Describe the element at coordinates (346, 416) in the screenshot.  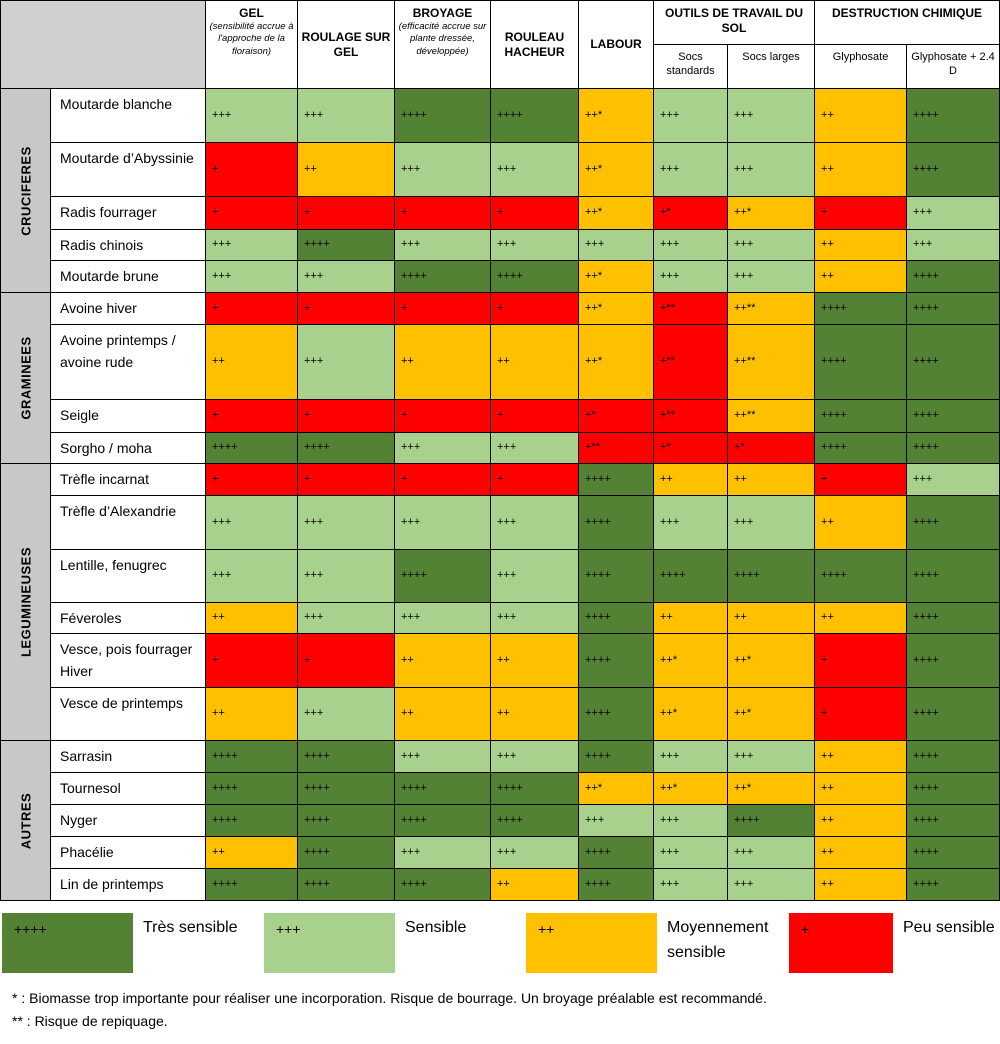
I see `cell-roulage: +` at that location.